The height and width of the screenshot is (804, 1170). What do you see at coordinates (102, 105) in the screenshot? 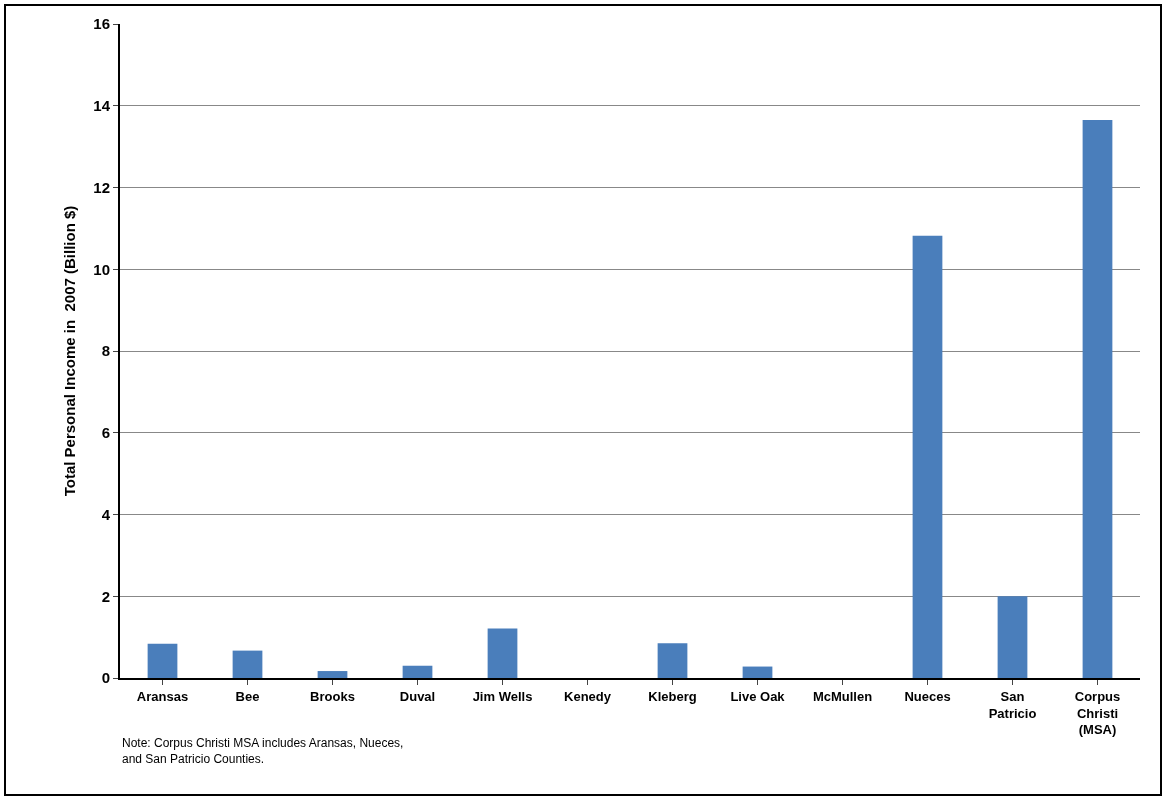
I see `y-tick-label: 14` at bounding box center [102, 105].